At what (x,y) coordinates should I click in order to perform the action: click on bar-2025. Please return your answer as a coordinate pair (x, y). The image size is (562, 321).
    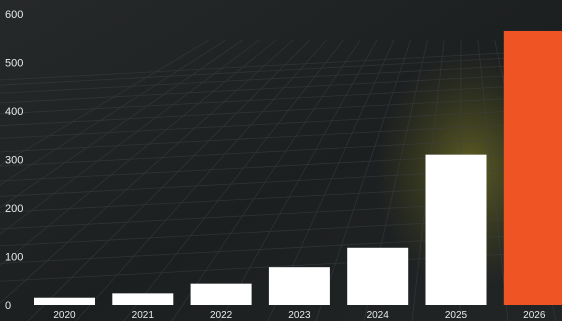
    Looking at the image, I should click on (456, 229).